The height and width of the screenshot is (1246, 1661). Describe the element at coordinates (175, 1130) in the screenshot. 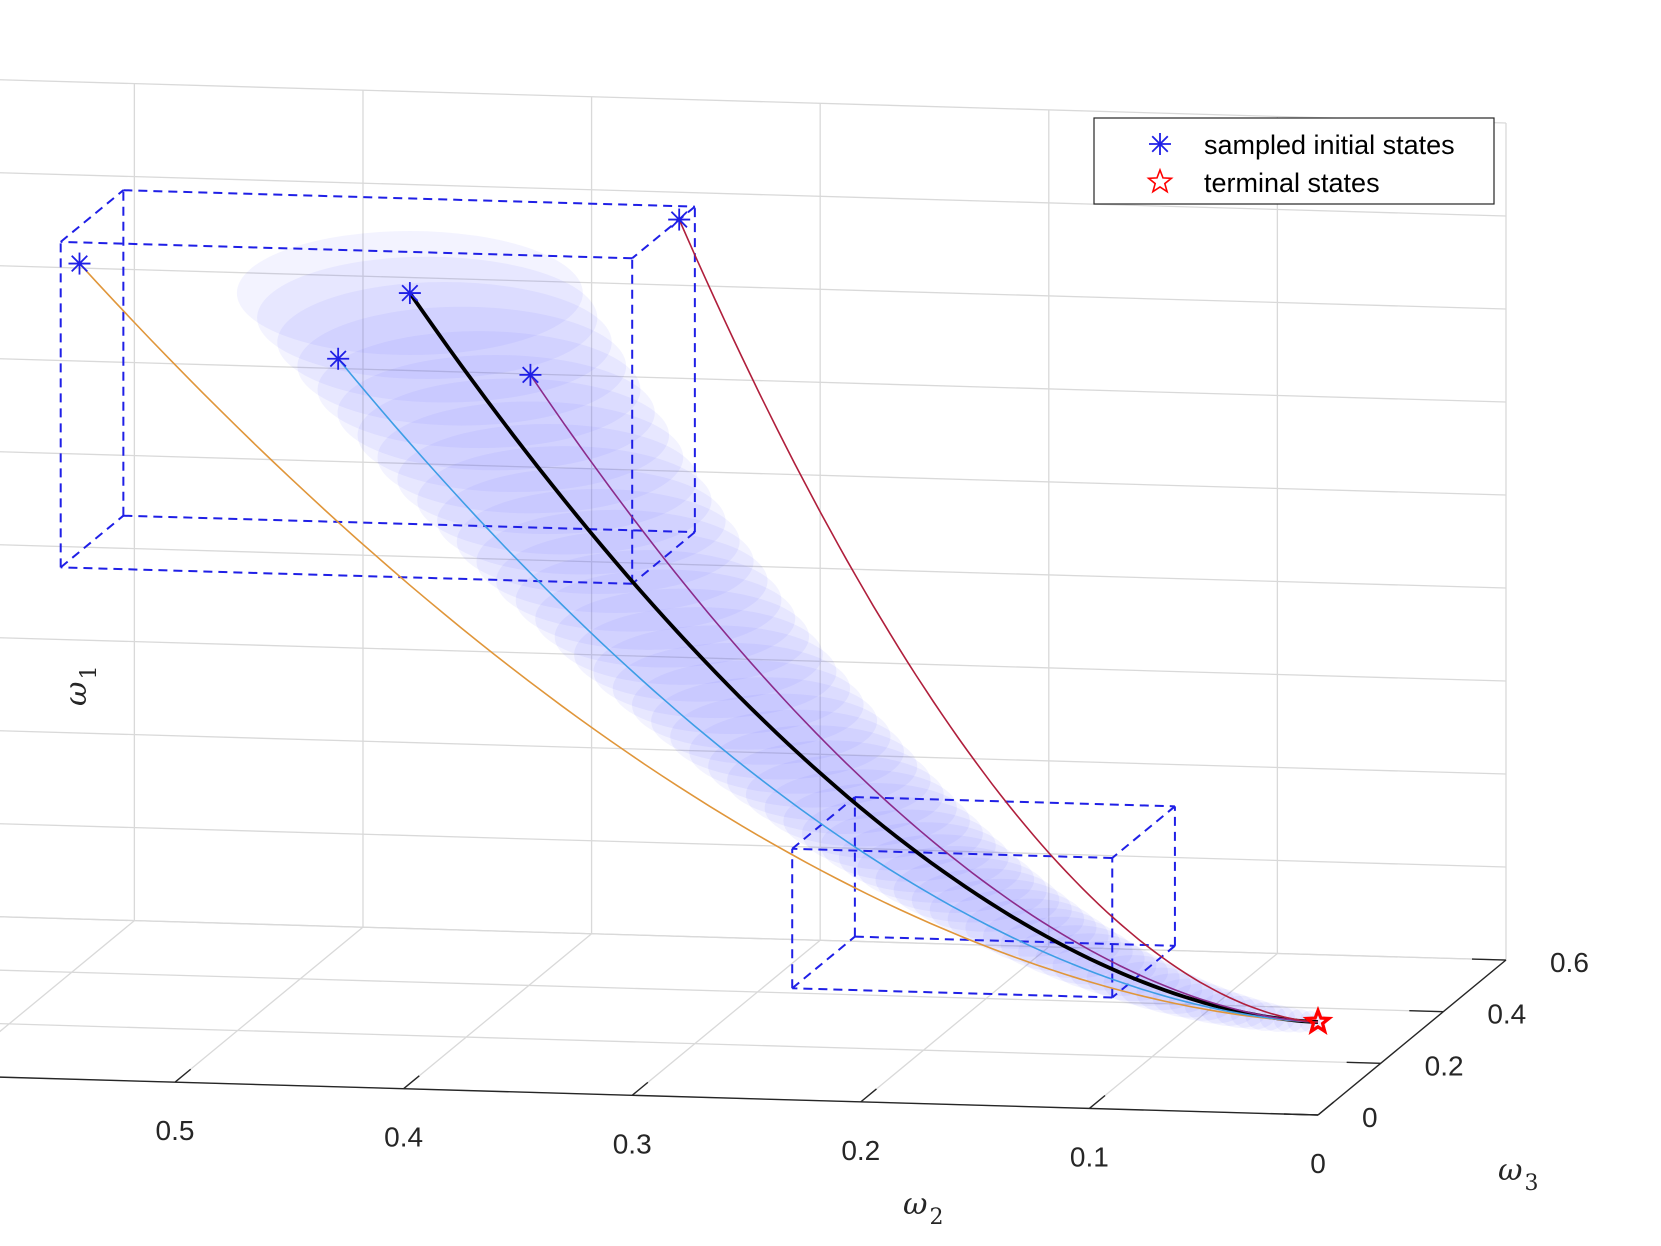

I see `x-tick-label: 0.5` at that location.